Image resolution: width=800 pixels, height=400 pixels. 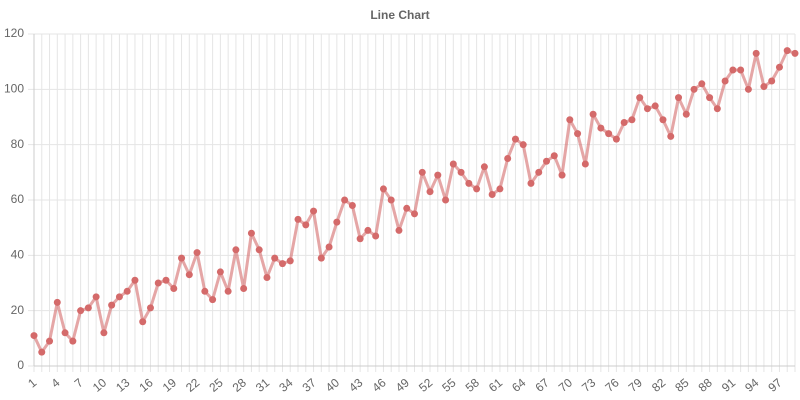 I want to click on x-tick-label: 28, so click(x=239, y=385).